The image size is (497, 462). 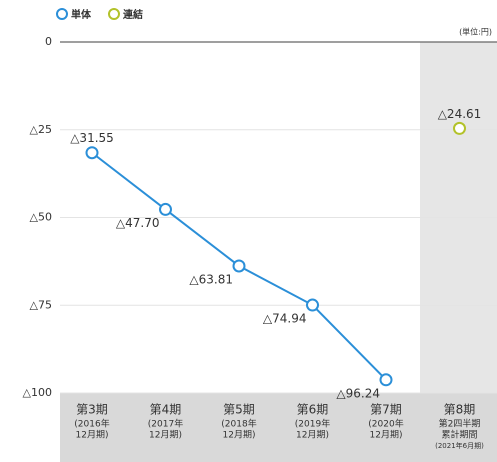 I want to click on y-tick-label: 0, so click(x=48, y=41).